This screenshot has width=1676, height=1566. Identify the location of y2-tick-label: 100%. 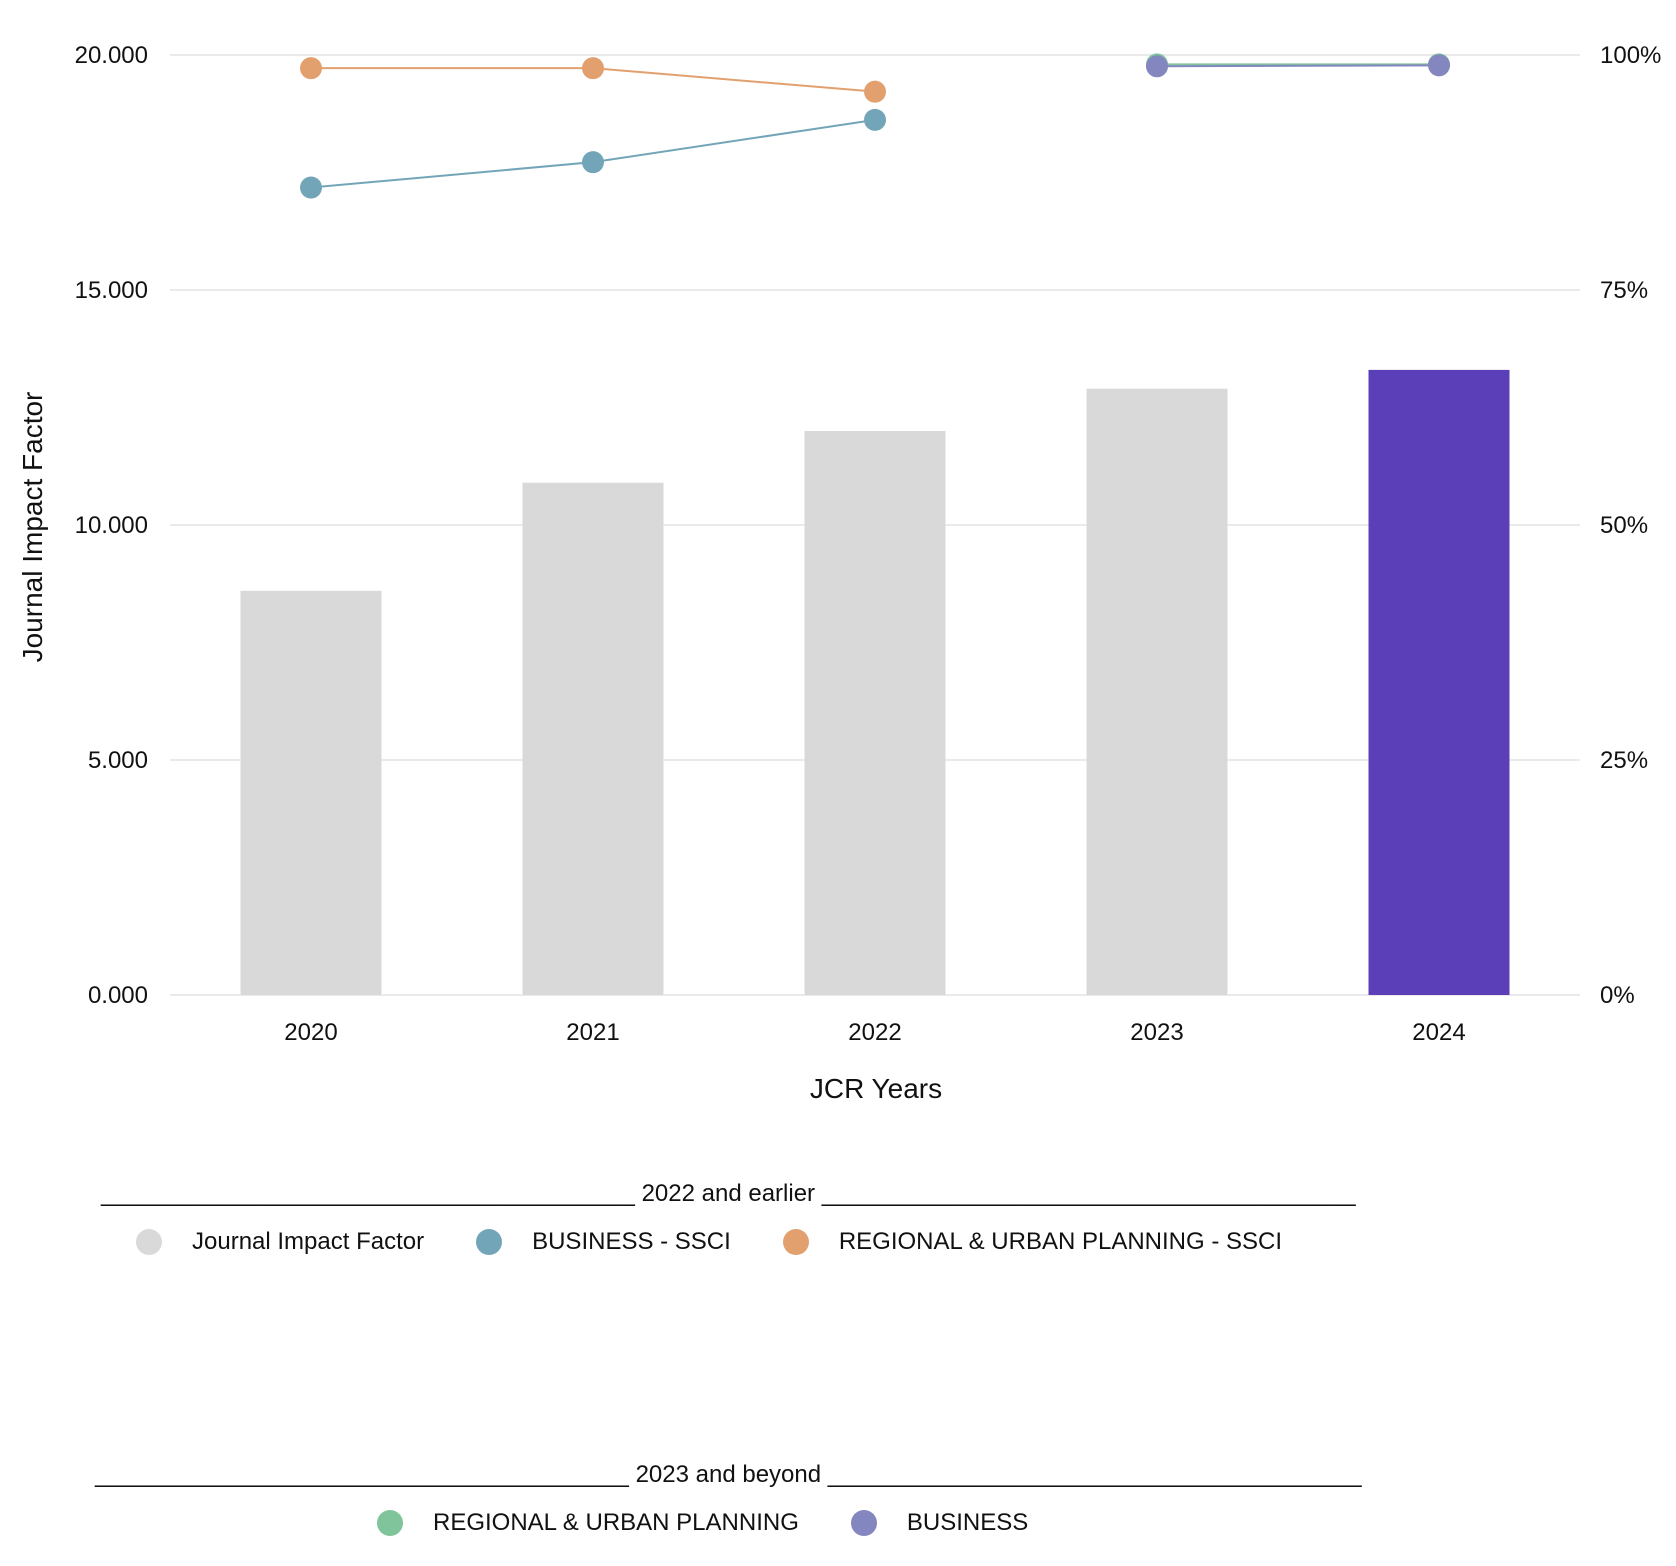
(1630, 55).